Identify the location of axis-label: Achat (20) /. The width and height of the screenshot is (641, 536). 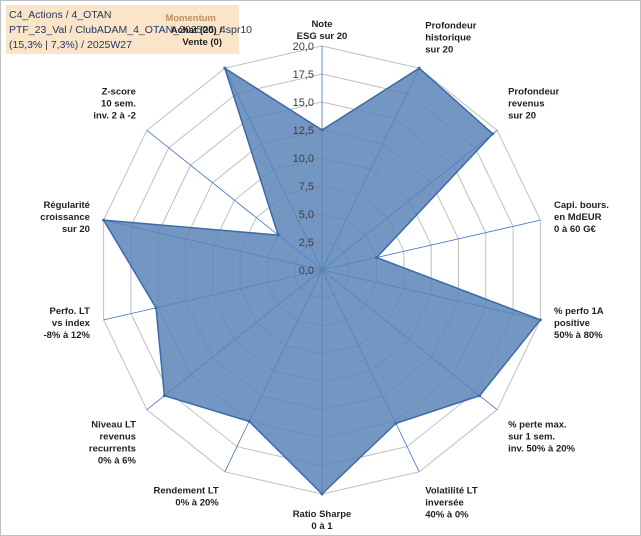
(197, 30).